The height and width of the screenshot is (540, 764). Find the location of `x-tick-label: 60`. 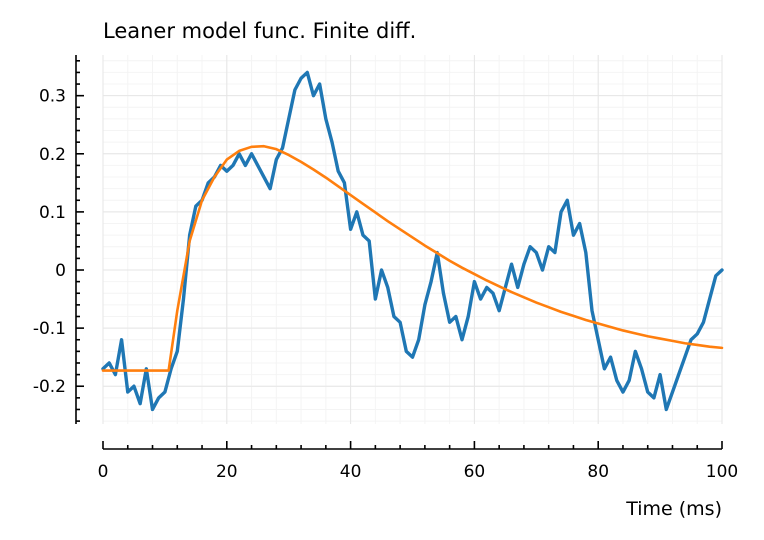

x-tick-label: 60 is located at coordinates (475, 472).